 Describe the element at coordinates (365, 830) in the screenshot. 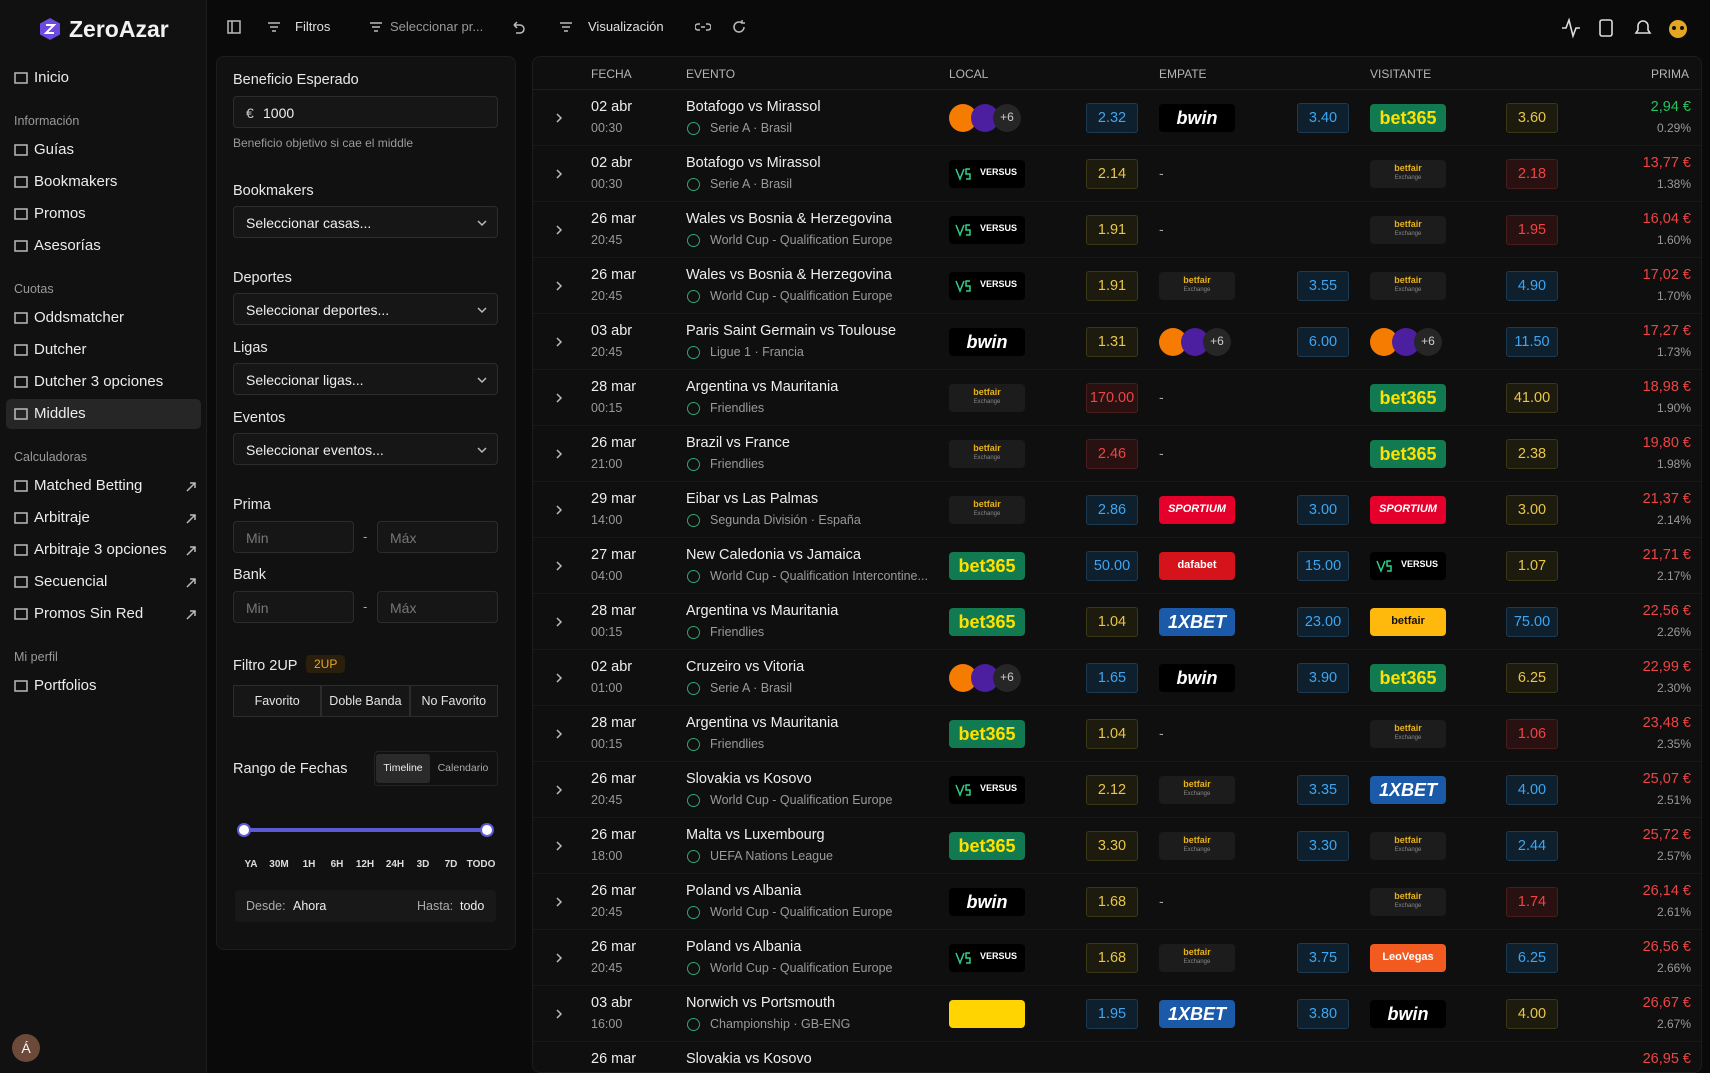

I see `slider-track` at that location.